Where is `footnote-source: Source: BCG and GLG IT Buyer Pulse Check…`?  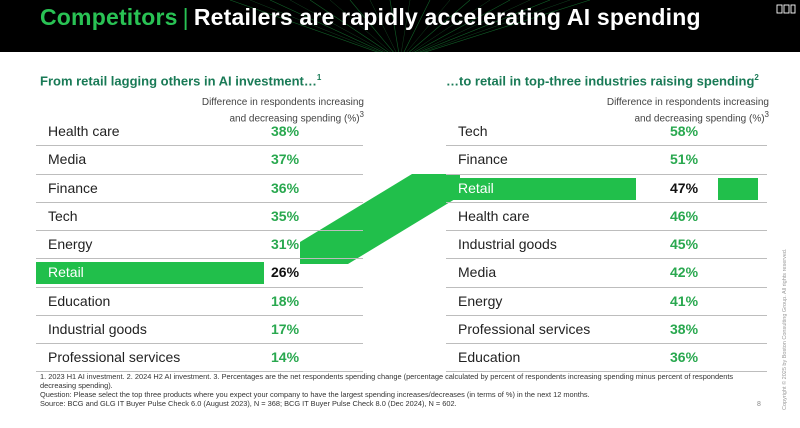 footnote-source: Source: BCG and GLG IT Buyer Pulse Check… is located at coordinates (248, 403).